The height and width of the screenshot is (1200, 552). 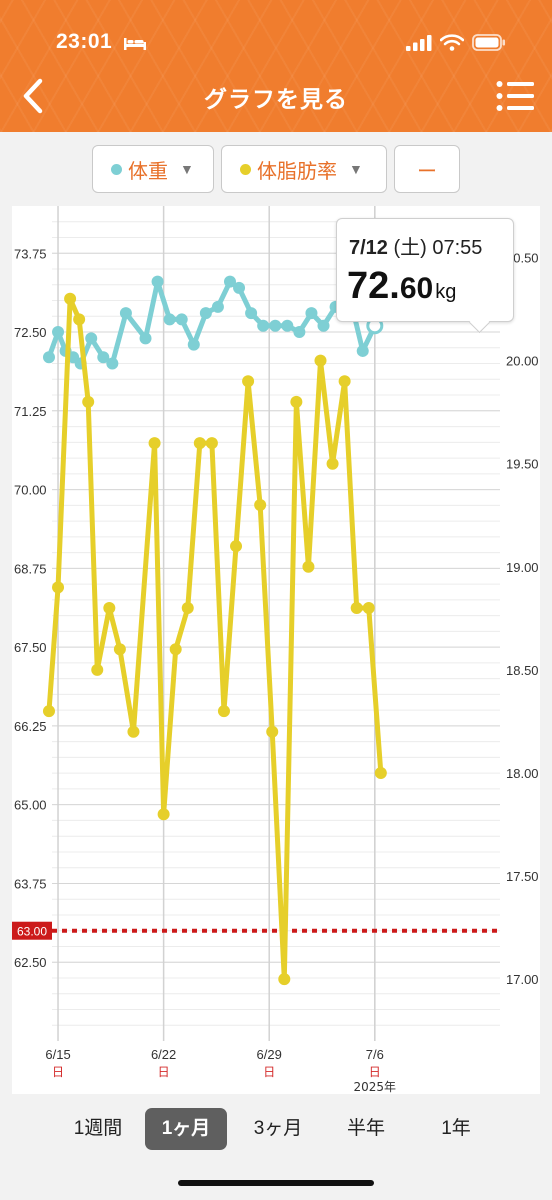 I want to click on series-selector-bar: 体重 ▼ 体脂肪率 ▼ ー, so click(x=276, y=169).